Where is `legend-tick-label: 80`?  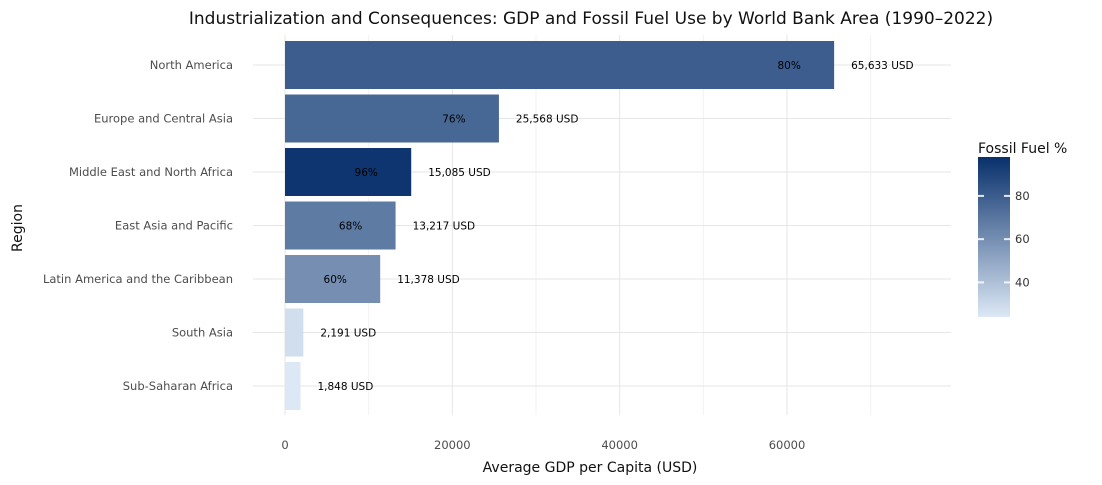
legend-tick-label: 80 is located at coordinates (1022, 196).